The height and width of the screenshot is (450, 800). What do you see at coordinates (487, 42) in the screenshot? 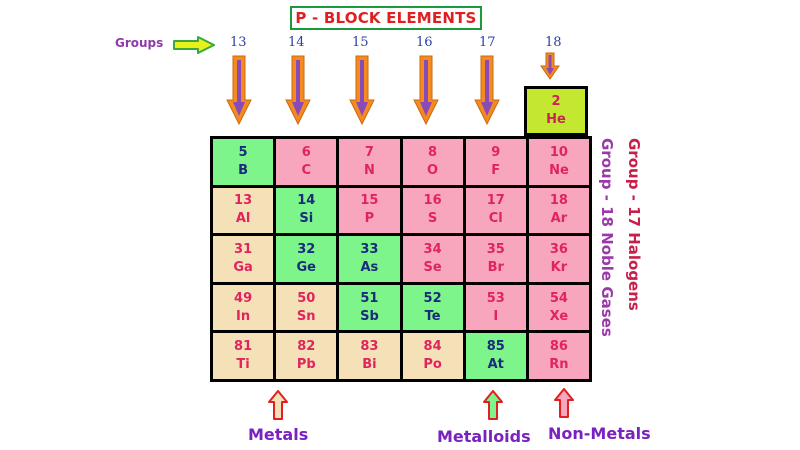
I see `group-number: 17` at bounding box center [487, 42].